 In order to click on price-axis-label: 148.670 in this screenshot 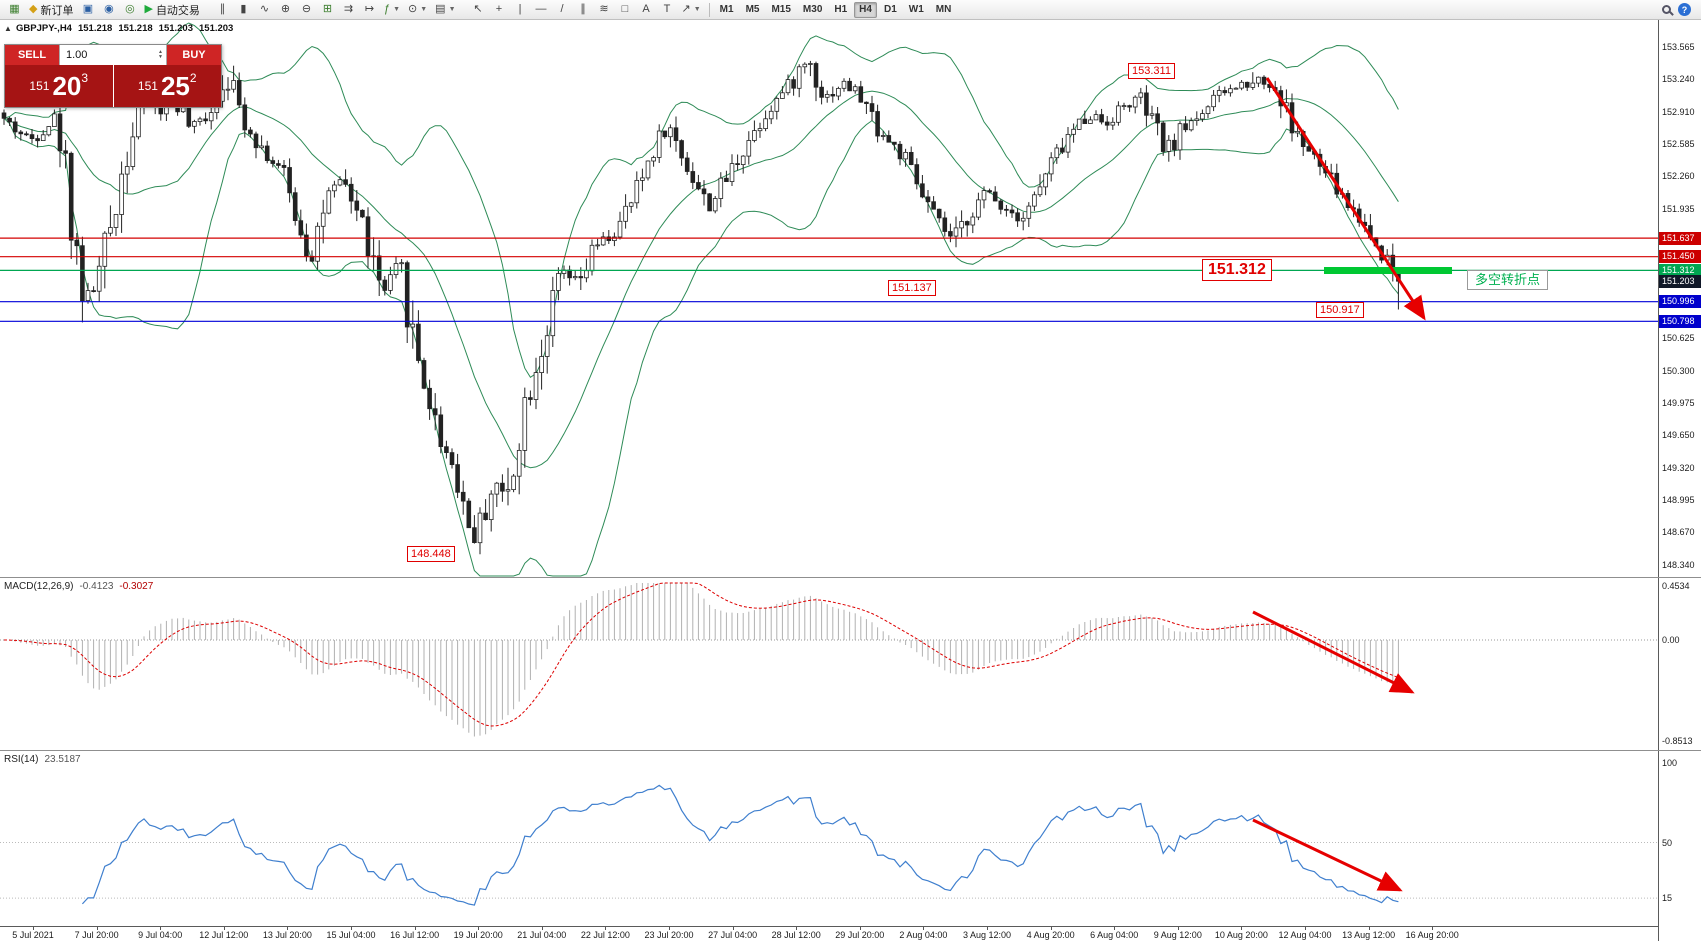, I will do `click(1678, 532)`.